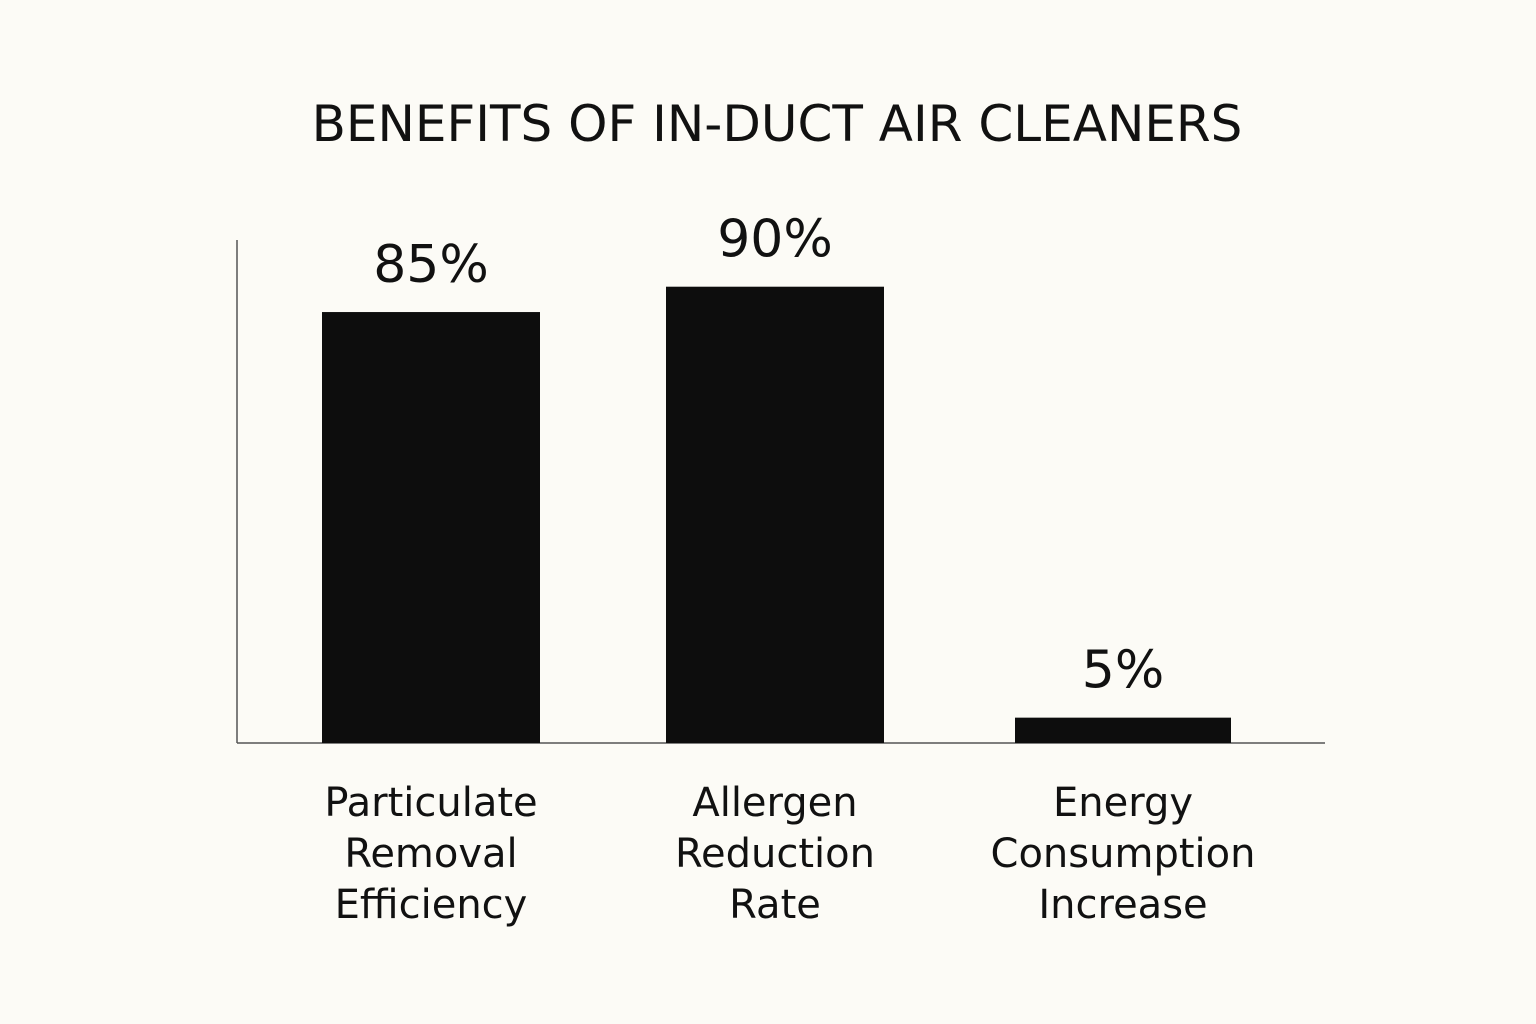 The height and width of the screenshot is (1024, 1536). Describe the element at coordinates (775, 854) in the screenshot. I see `category-label-2-line-2: Reduction` at that location.